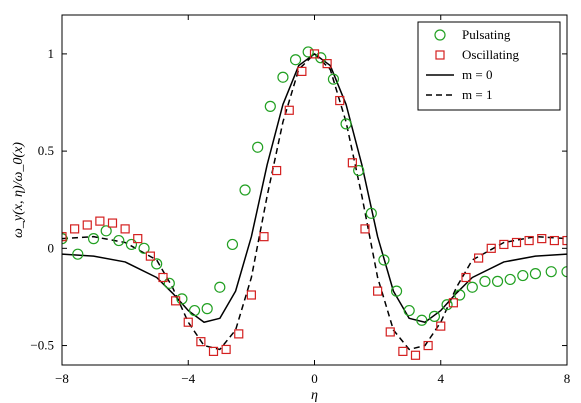 This screenshot has width=581, height=403. I want to click on legend-symbol-square, so click(440, 55).